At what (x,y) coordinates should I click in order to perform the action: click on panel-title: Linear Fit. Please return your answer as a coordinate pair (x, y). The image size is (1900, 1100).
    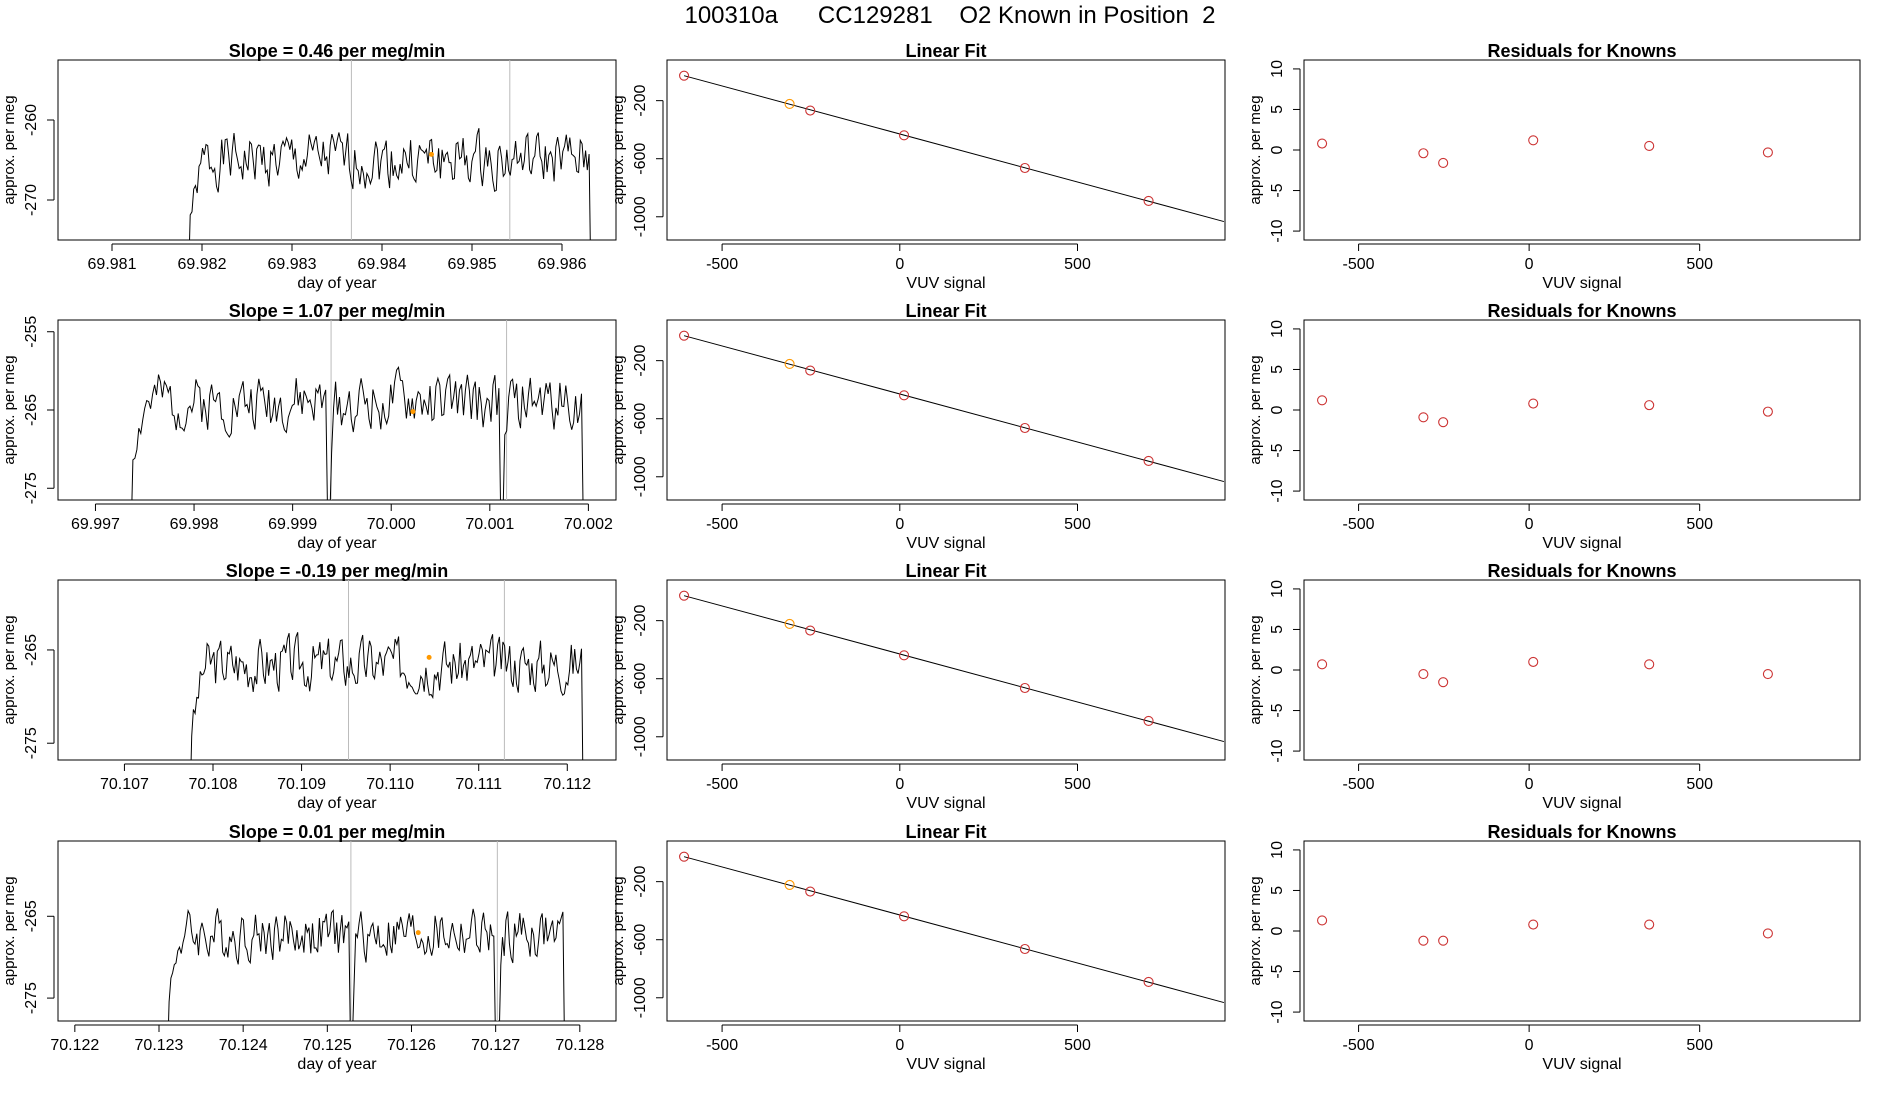
    Looking at the image, I should click on (945, 51).